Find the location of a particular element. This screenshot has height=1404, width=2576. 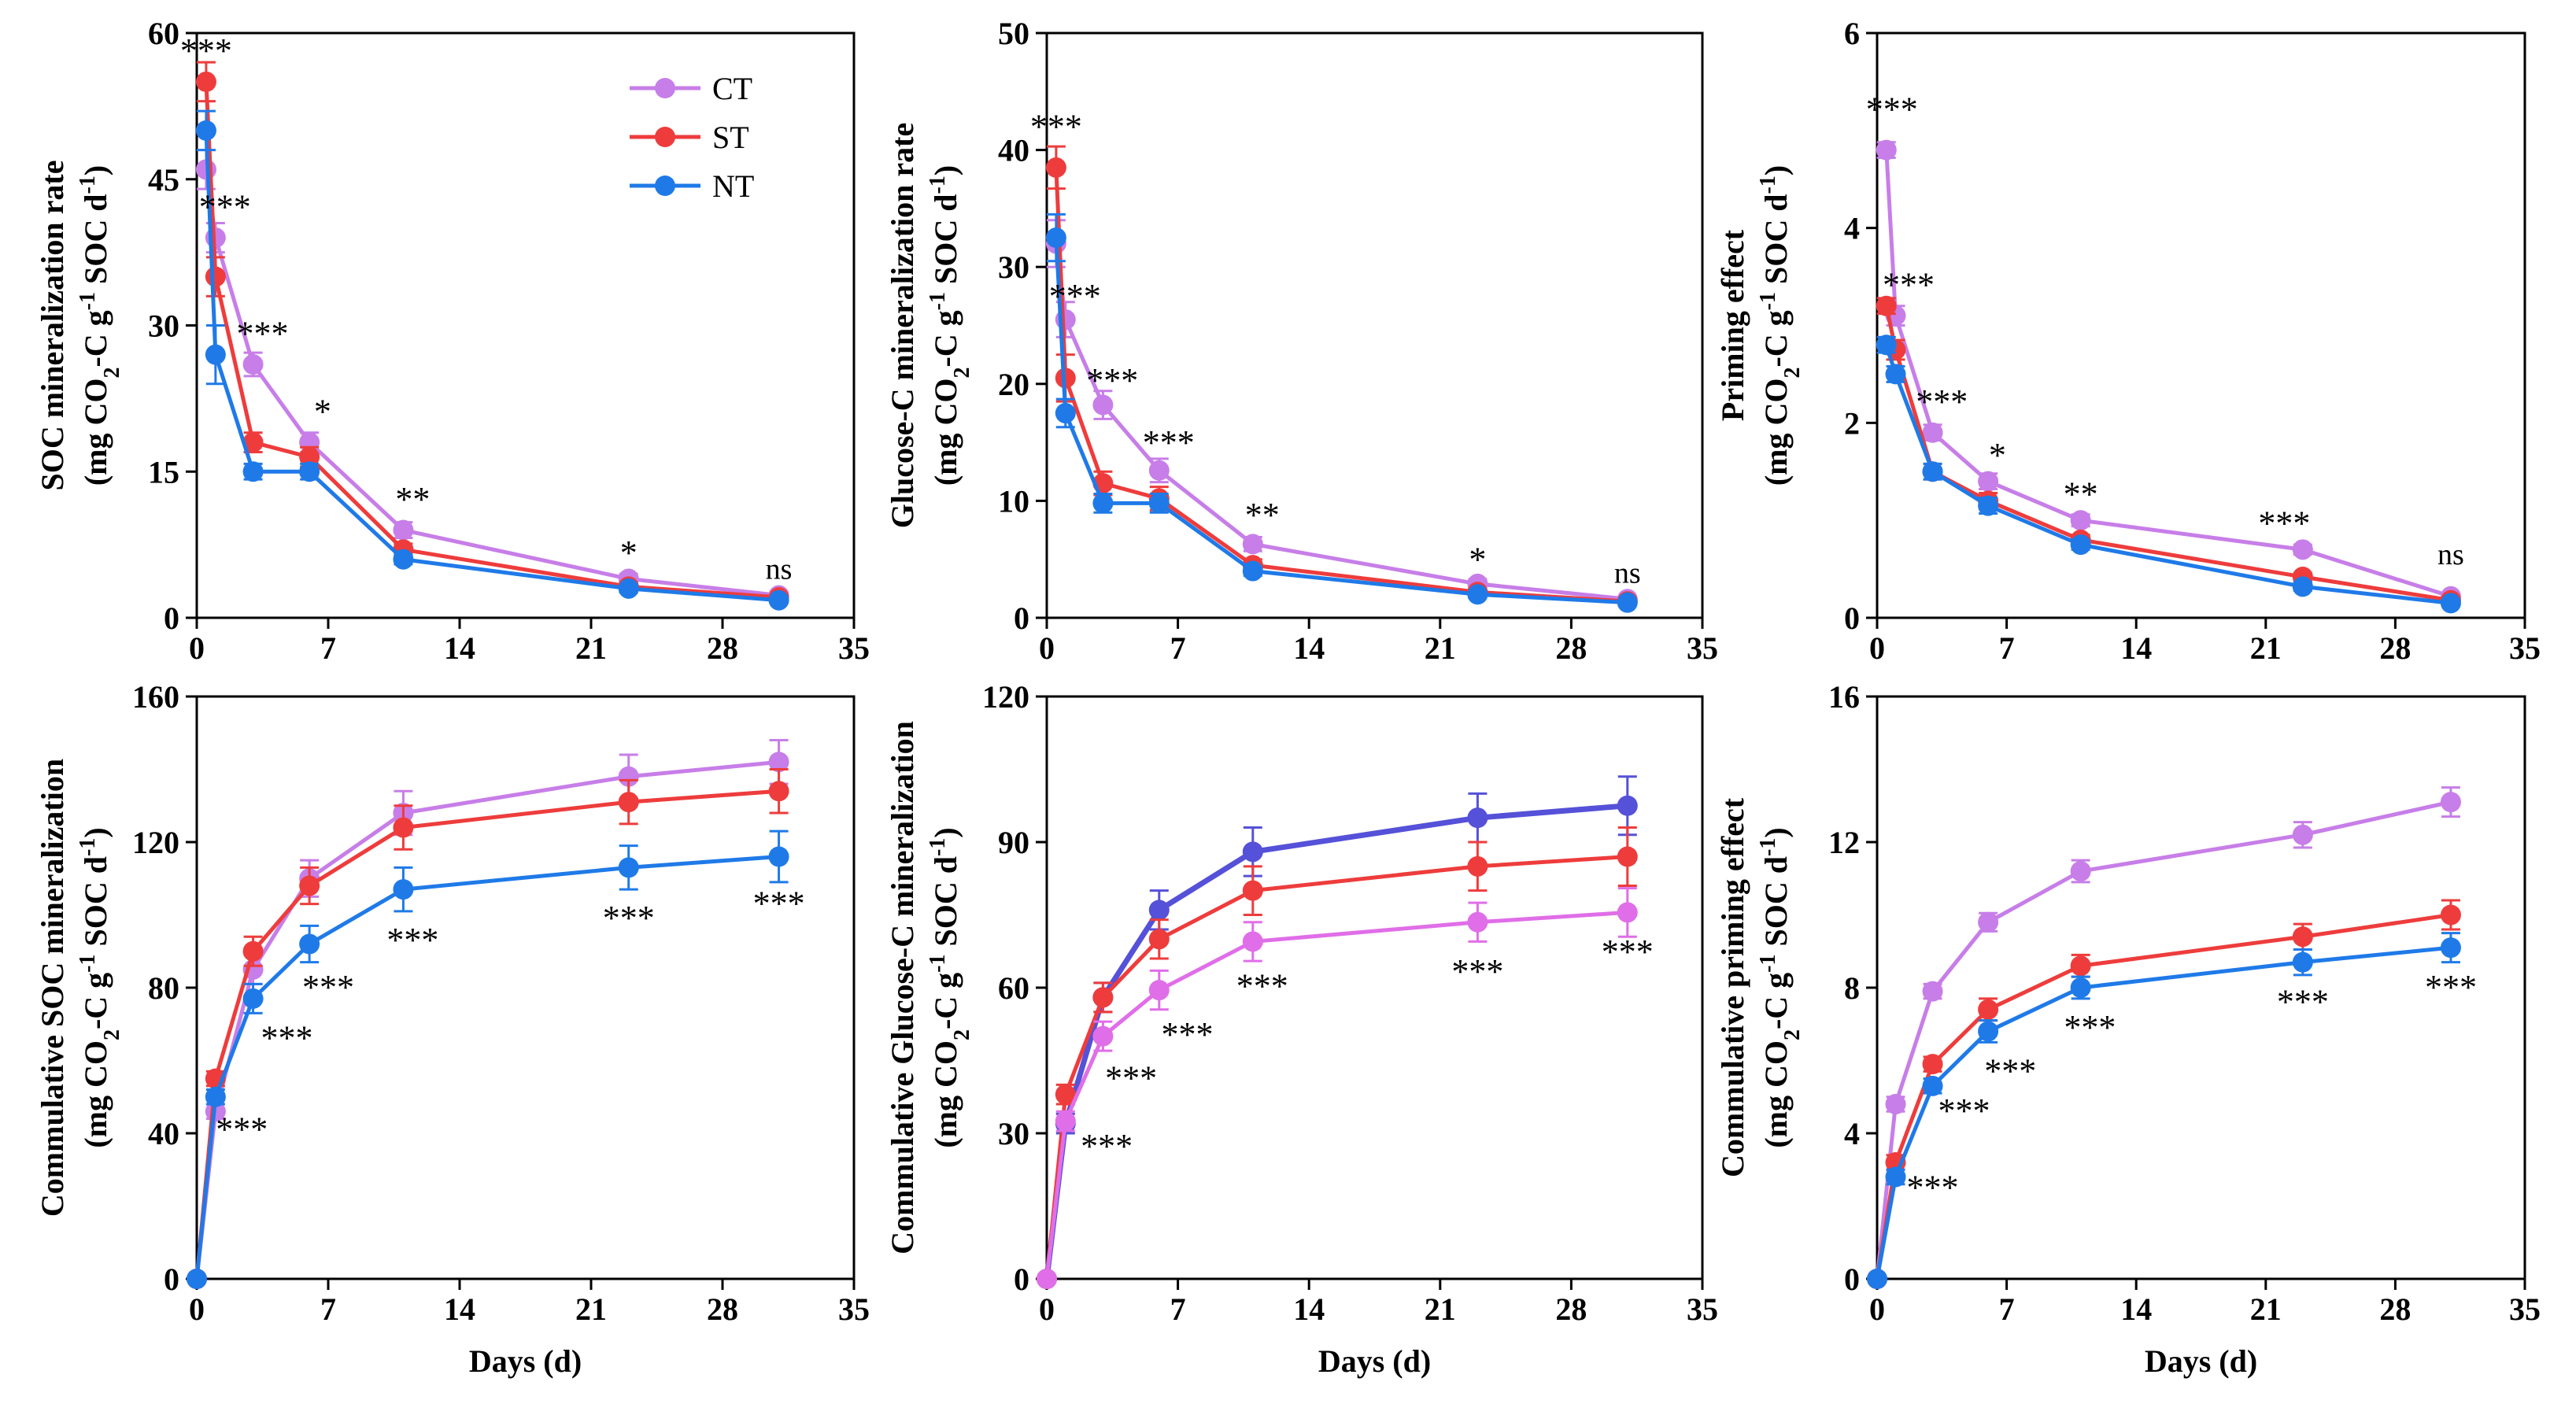

y-tick-label: 2 is located at coordinates (1852, 423).